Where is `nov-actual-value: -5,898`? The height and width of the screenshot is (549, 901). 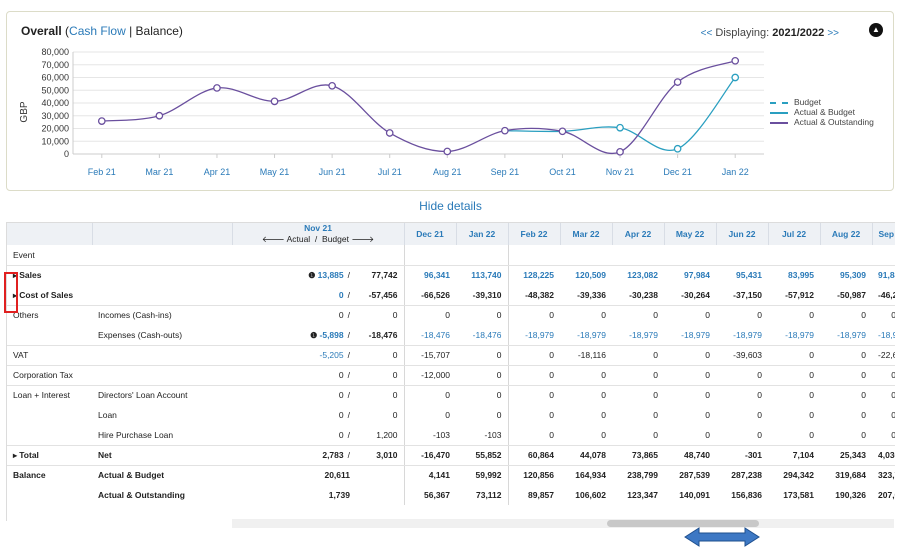
nov-actual-value: -5,898 is located at coordinates (331, 334).